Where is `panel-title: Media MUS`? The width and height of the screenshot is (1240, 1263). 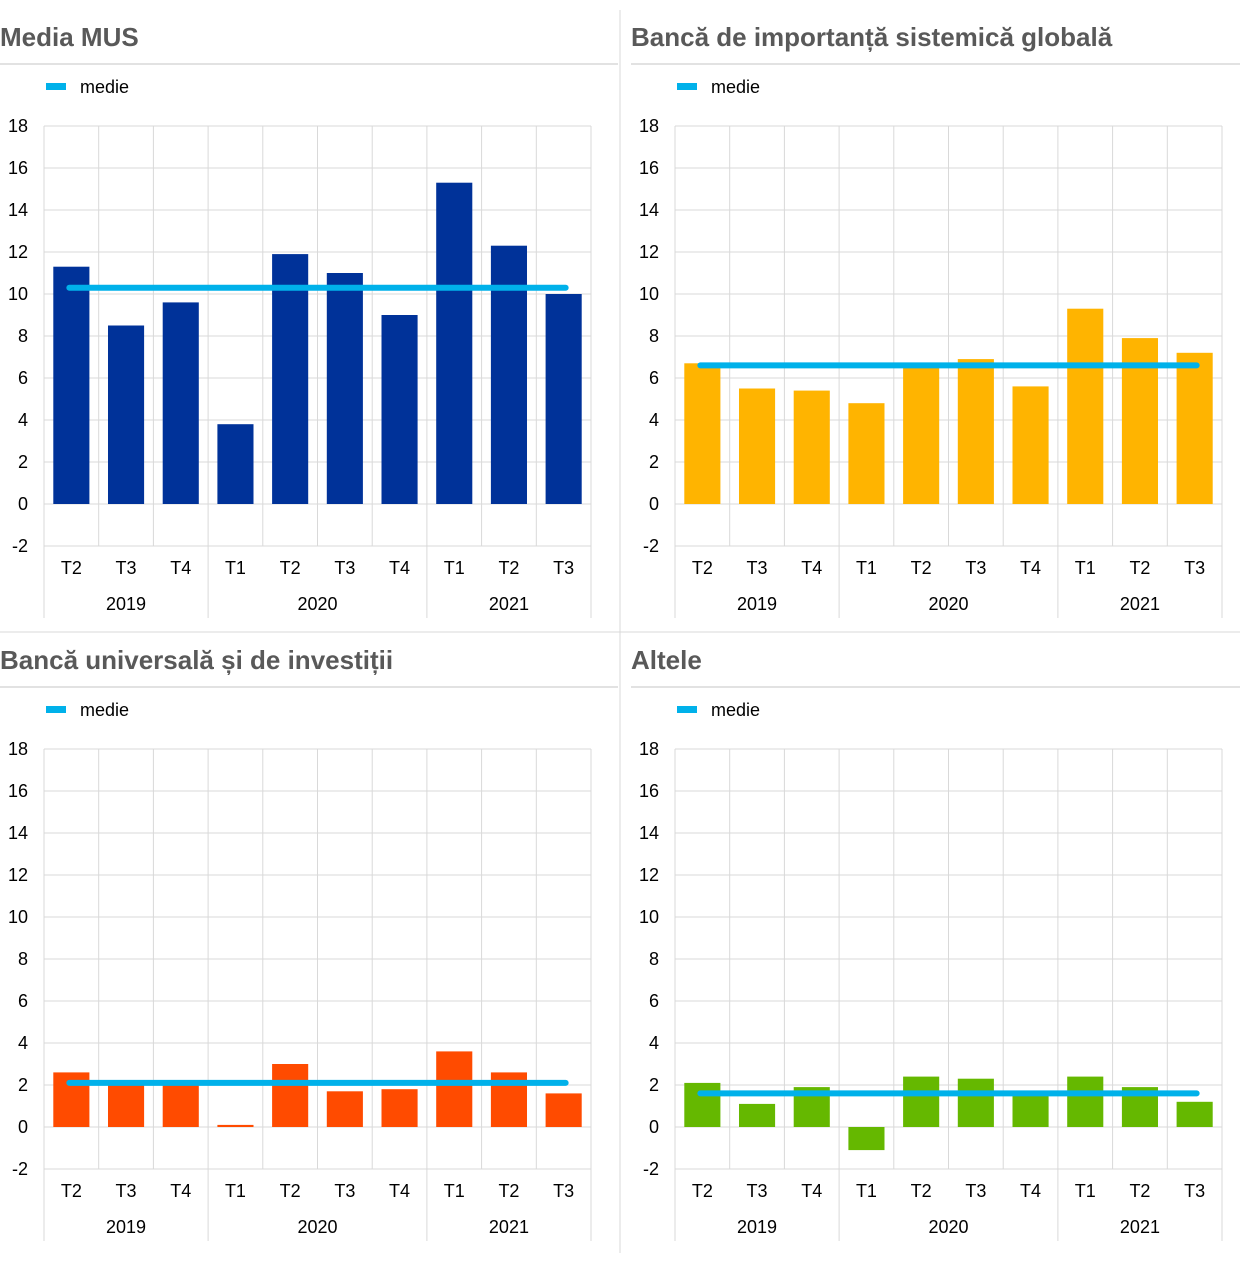 panel-title: Media MUS is located at coordinates (69, 37).